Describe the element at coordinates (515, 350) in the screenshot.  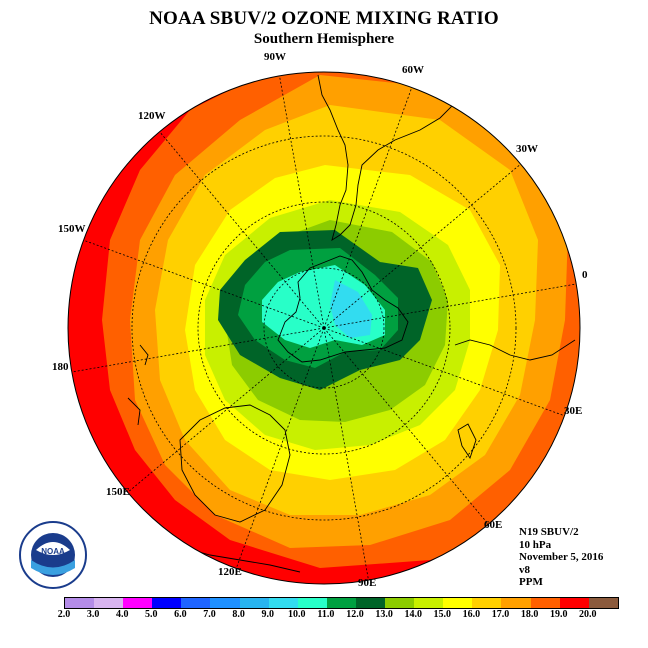
I see `africa-coast` at that location.